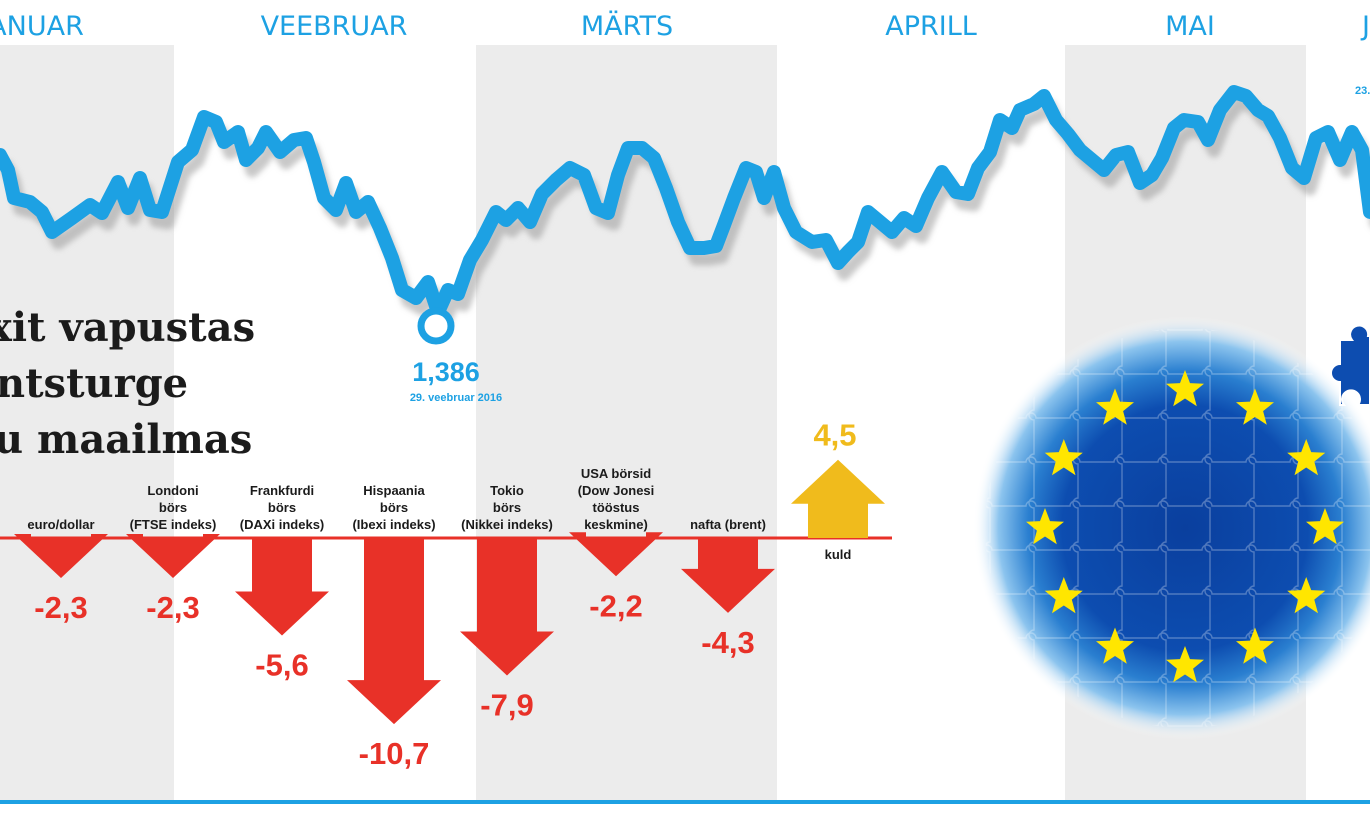 Image resolution: width=1370 pixels, height=820 pixels. What do you see at coordinates (685, 53) in the screenshot?
I see `month-labels: ANUAR VEEBRUAR MÄRTS APRILL MAI J 23.` at bounding box center [685, 53].